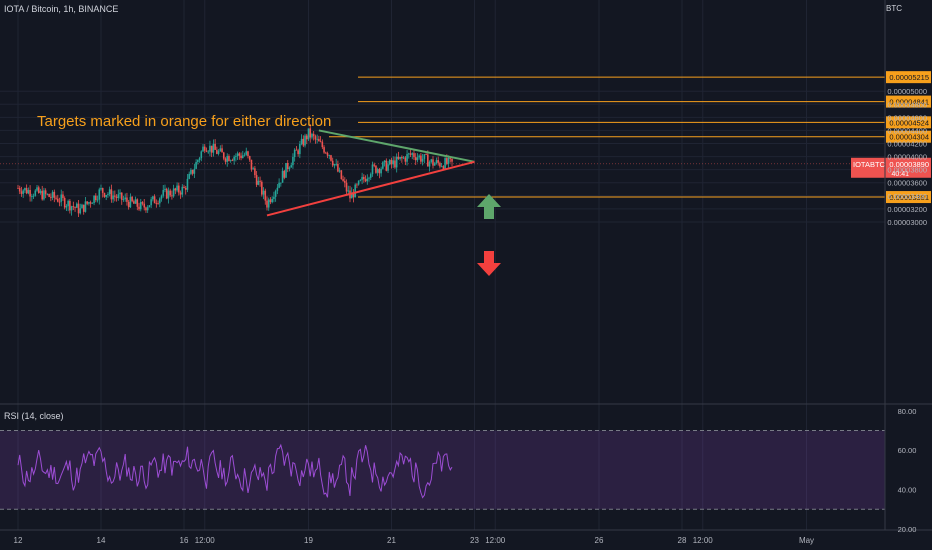  What do you see at coordinates (907, 196) in the screenshot?
I see `price-tick-label: 0.00003400` at bounding box center [907, 196].